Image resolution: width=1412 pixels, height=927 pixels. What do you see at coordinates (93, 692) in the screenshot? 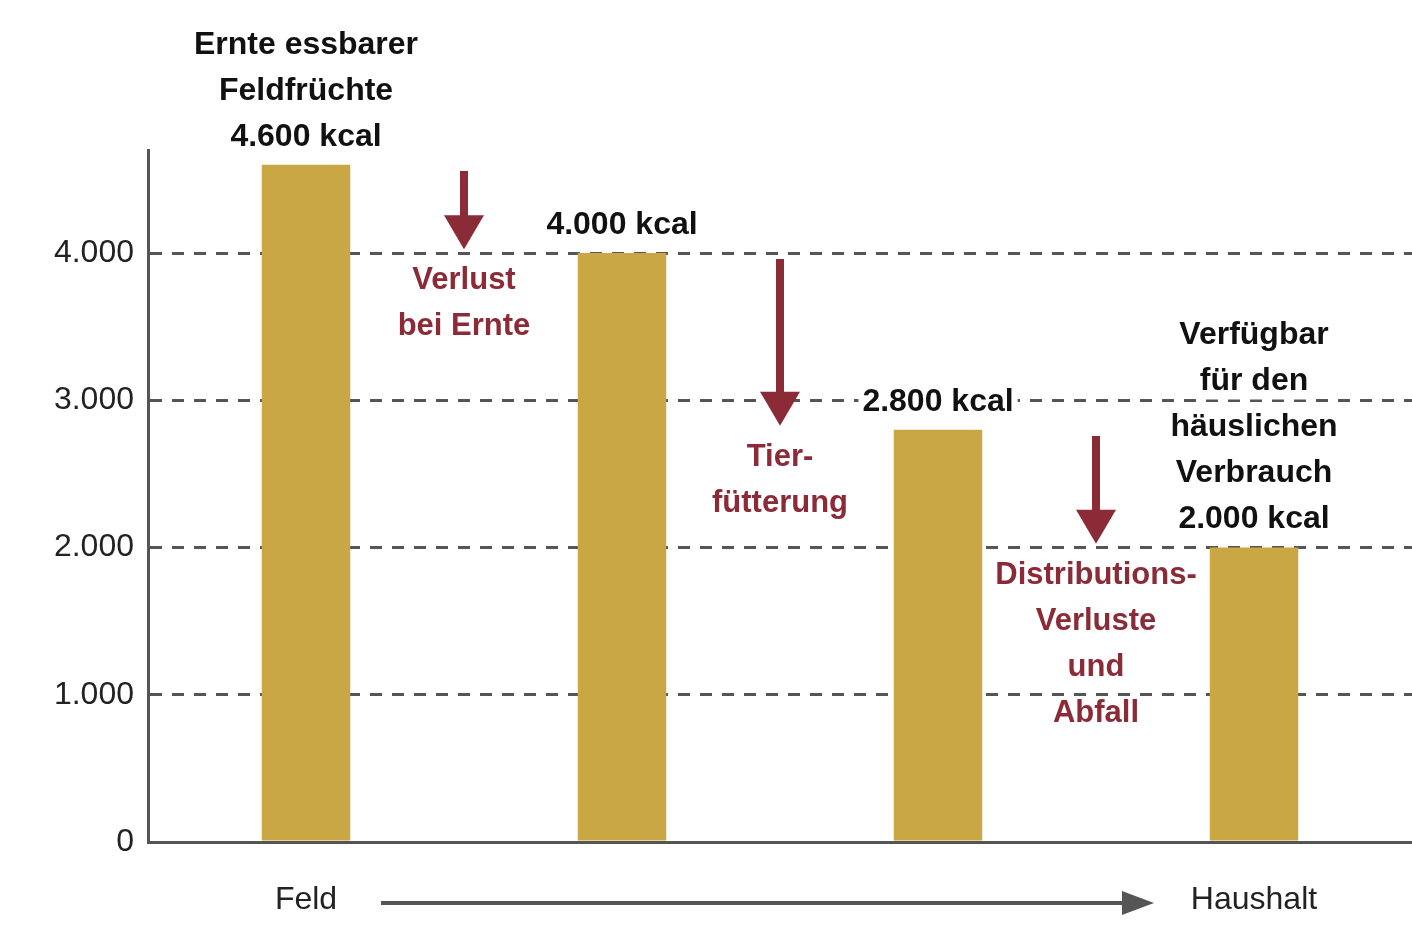
I see `y-tick-label: 1.000` at bounding box center [93, 692].